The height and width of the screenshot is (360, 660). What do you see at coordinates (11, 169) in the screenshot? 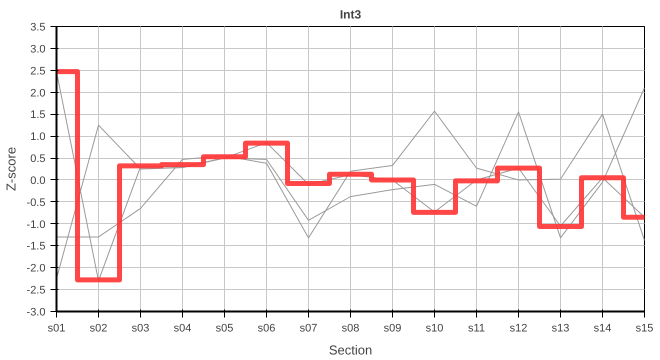
I see `y-axis-title: Z-score` at bounding box center [11, 169].